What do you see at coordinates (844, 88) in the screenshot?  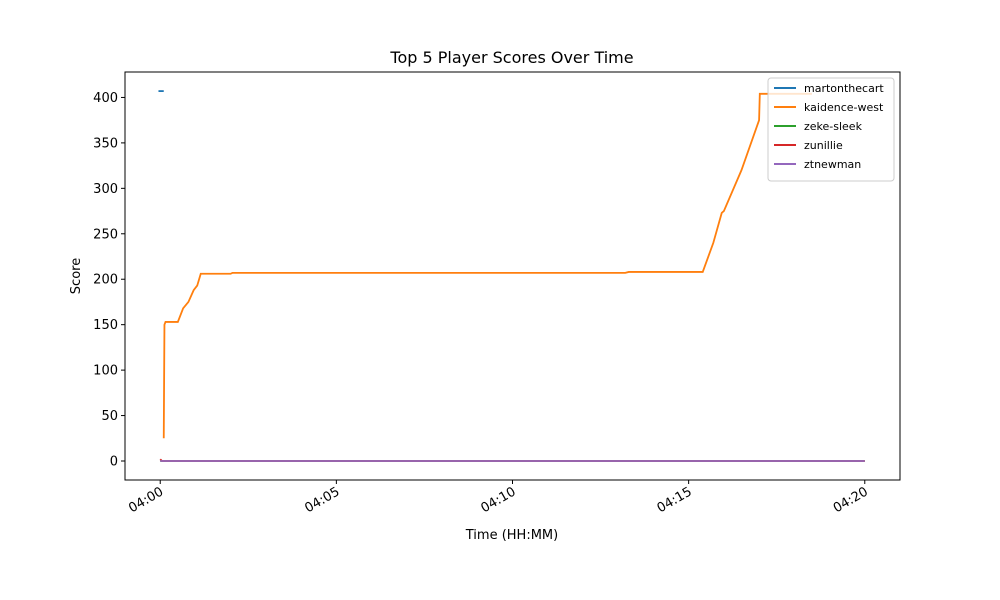 I see `legend-label: martonthecart` at bounding box center [844, 88].